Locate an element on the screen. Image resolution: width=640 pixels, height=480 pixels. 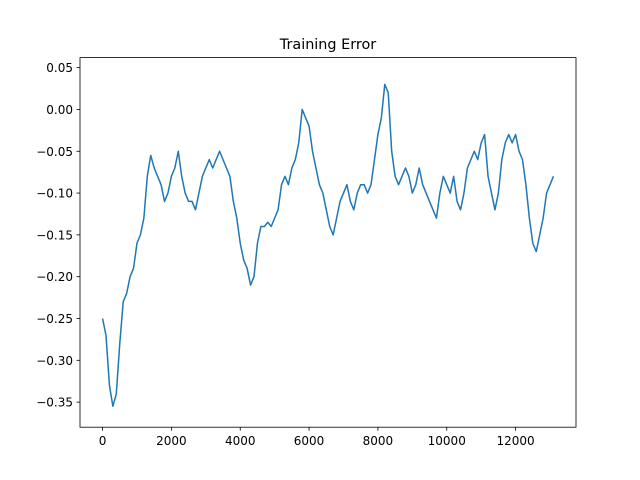
x-tick-label: 8000 is located at coordinates (378, 441).